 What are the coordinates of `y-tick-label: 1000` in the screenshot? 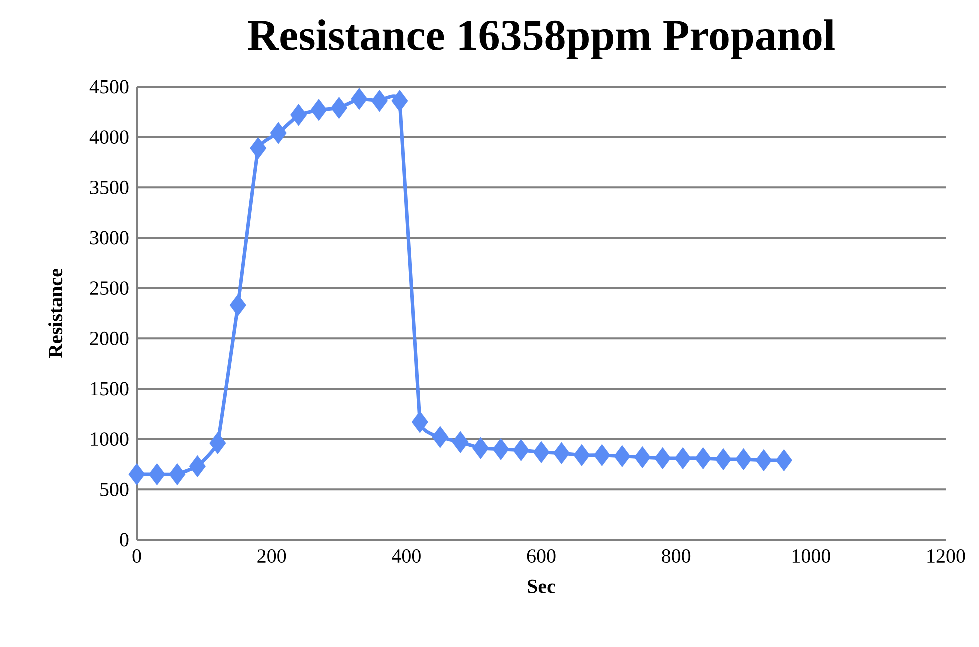 It's located at (110, 439).